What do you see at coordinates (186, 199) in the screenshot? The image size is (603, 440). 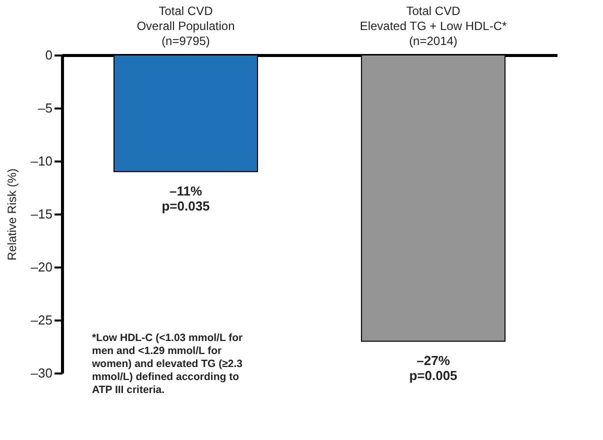 I see `data-label: –11% p=0.035` at bounding box center [186, 199].